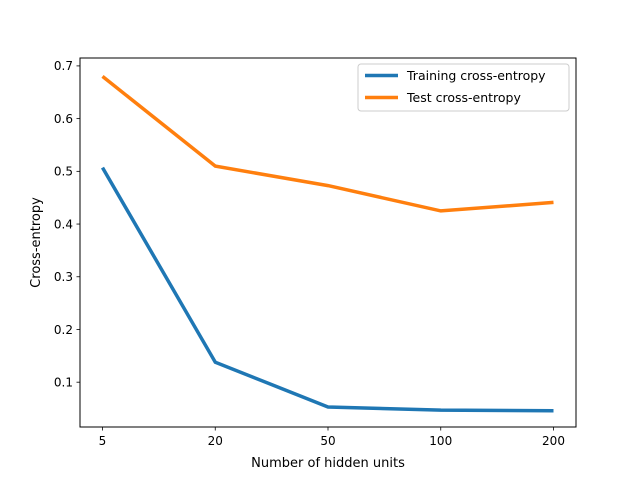 This screenshot has height=480, width=640. I want to click on y-tick-label: 0.1, so click(63, 382).